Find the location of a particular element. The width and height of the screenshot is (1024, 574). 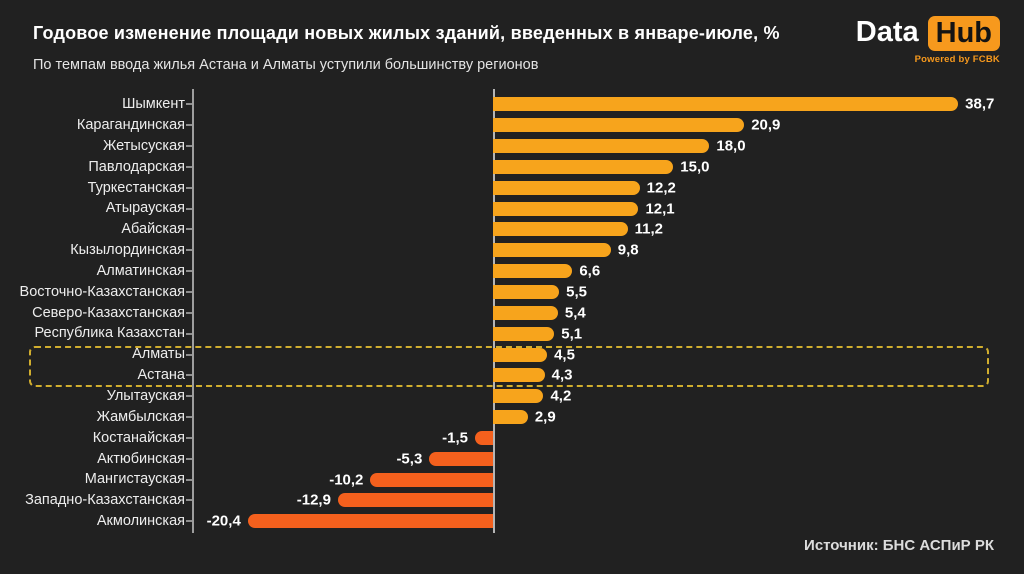

bar-row: Северо-Казахстанская 5,4 is located at coordinates (508, 312).